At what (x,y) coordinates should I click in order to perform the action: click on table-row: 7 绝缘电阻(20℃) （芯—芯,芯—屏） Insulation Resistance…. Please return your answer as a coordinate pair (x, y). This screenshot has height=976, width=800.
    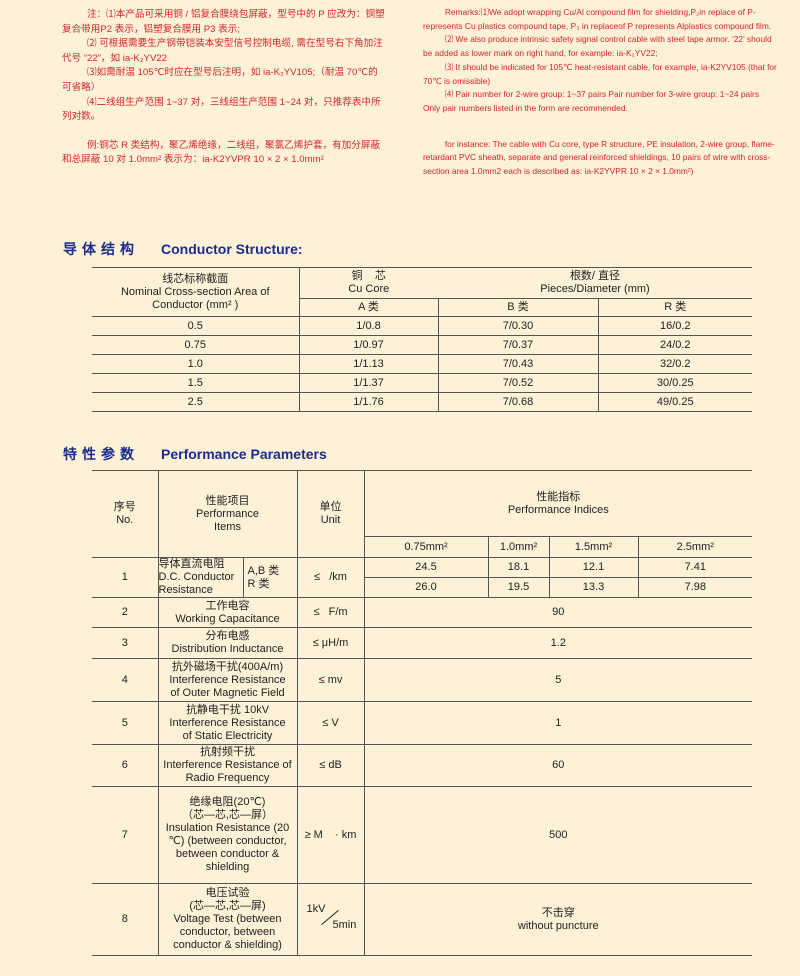
    Looking at the image, I should click on (422, 835).